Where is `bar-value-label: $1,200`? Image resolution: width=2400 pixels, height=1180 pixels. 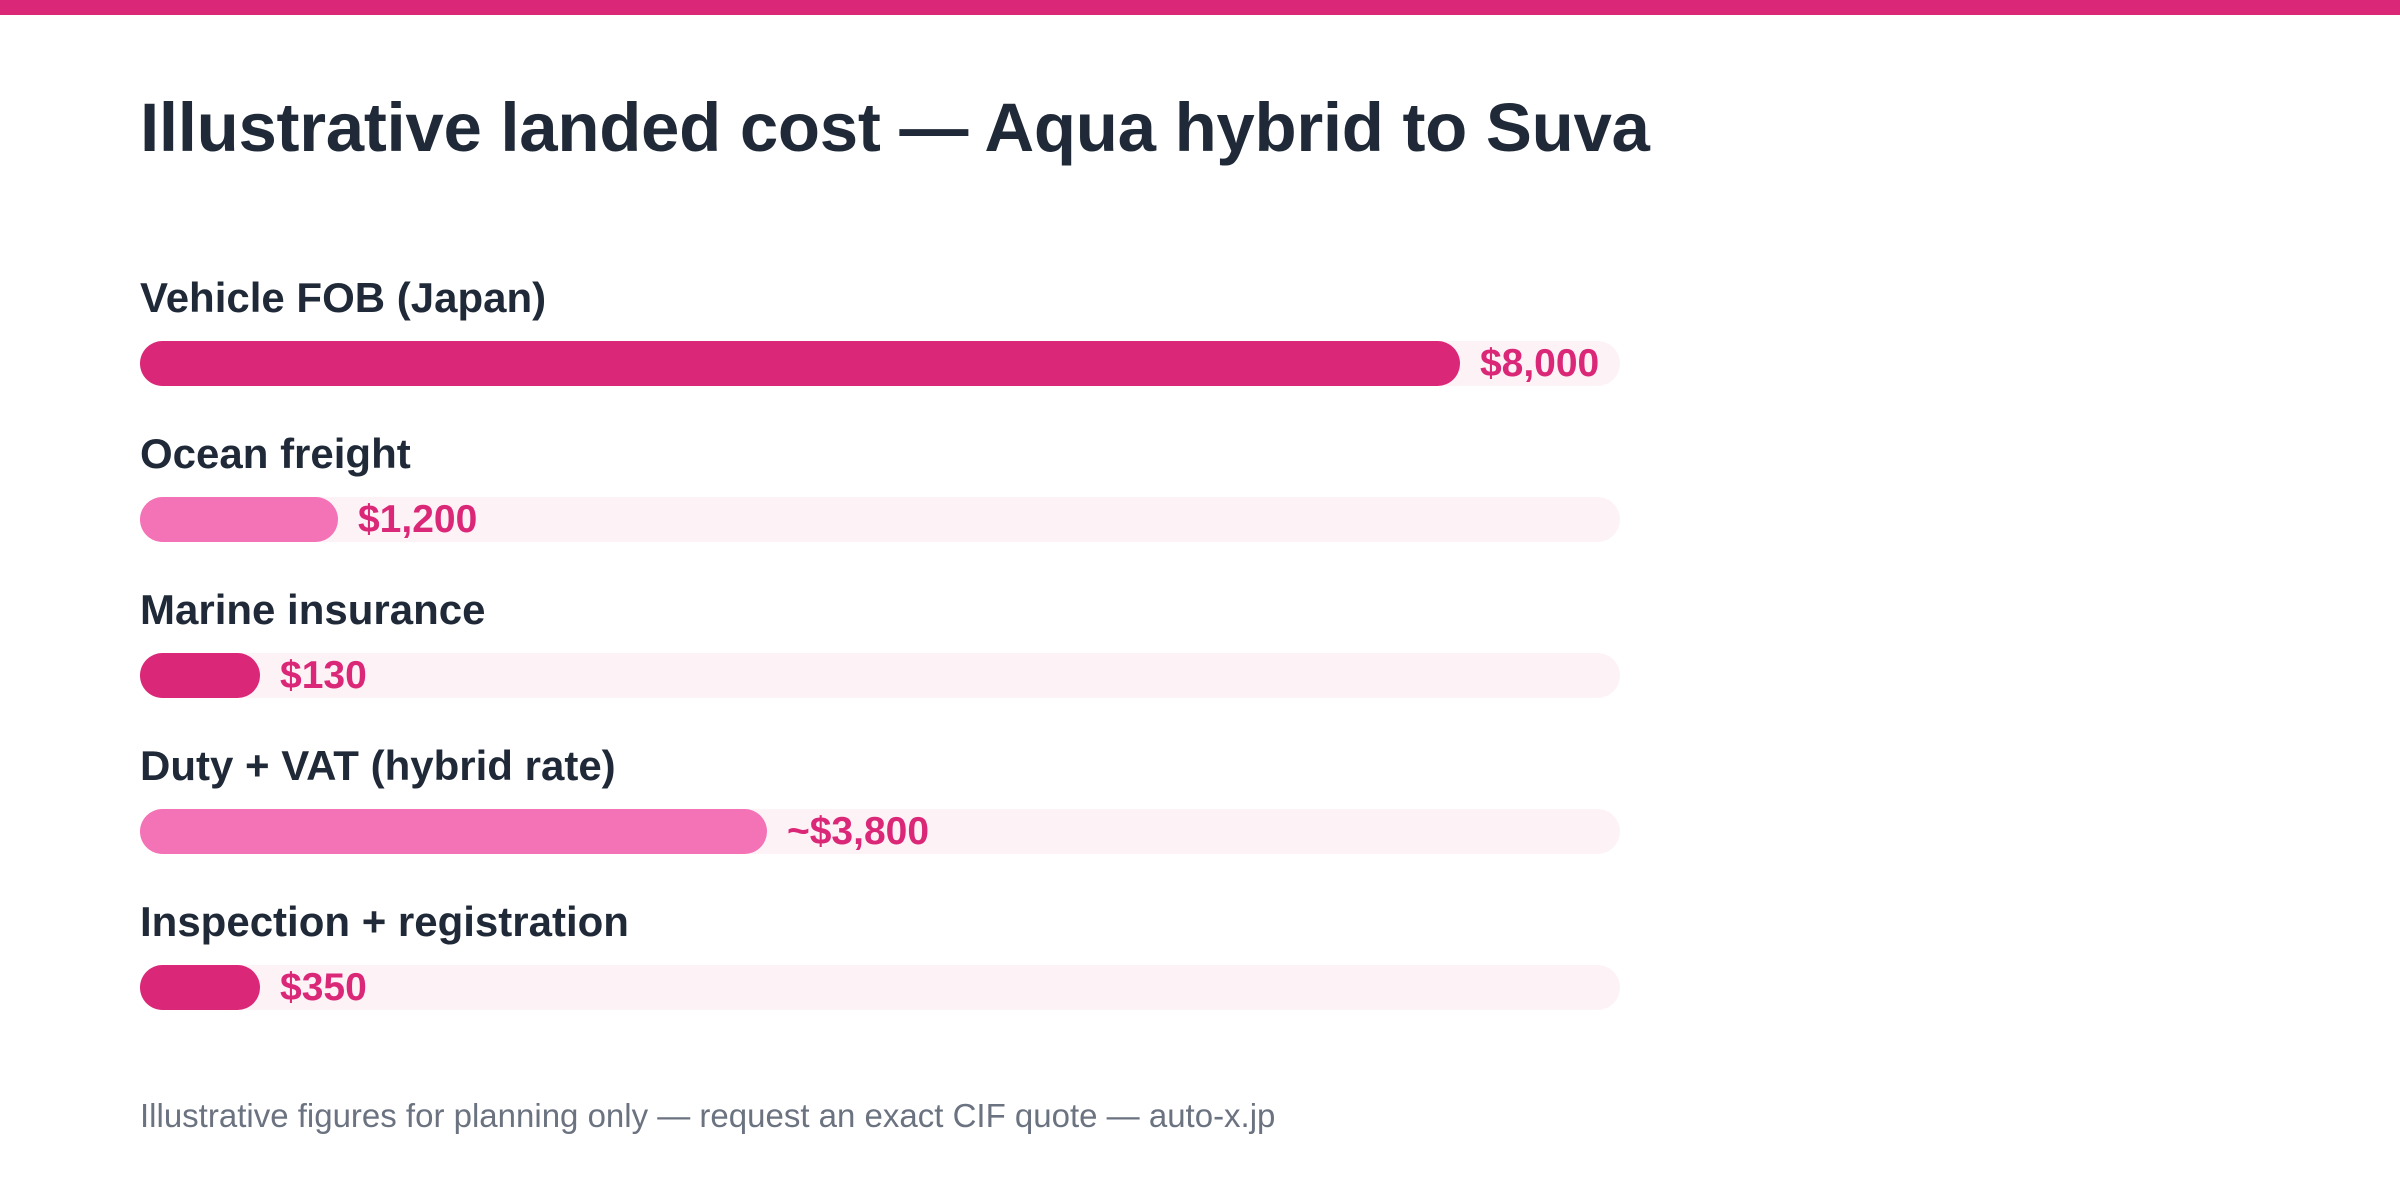
bar-value-label: $1,200 is located at coordinates (417, 519).